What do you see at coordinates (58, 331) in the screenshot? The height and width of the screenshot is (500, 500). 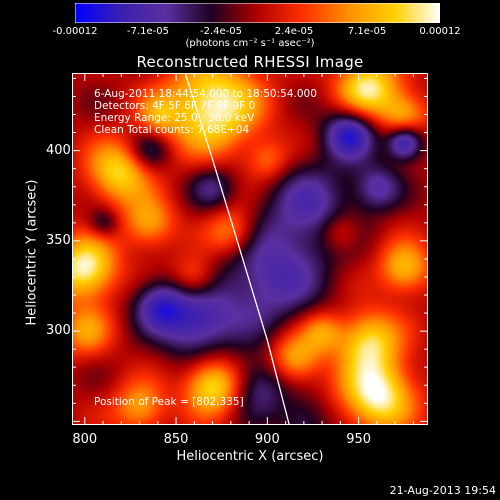 I see `y-tick-label: 300` at bounding box center [58, 331].